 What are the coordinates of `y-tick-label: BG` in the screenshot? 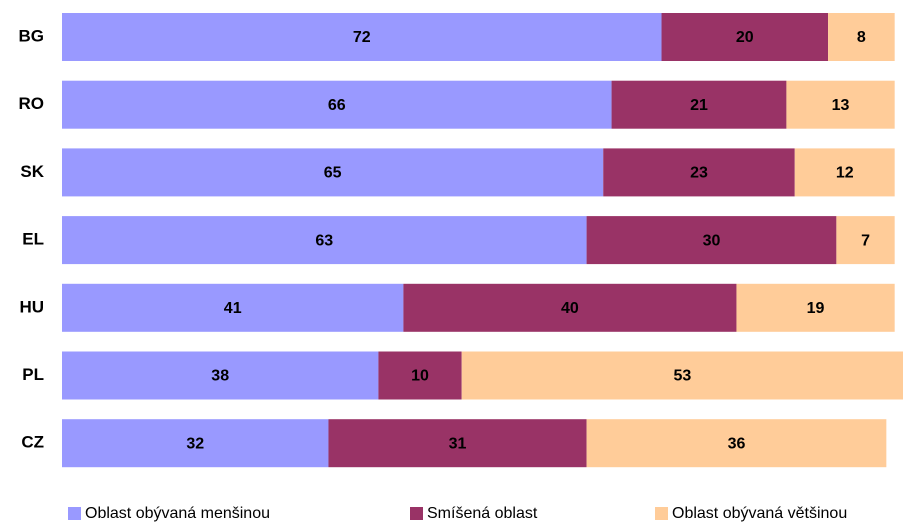 It's located at (32, 35).